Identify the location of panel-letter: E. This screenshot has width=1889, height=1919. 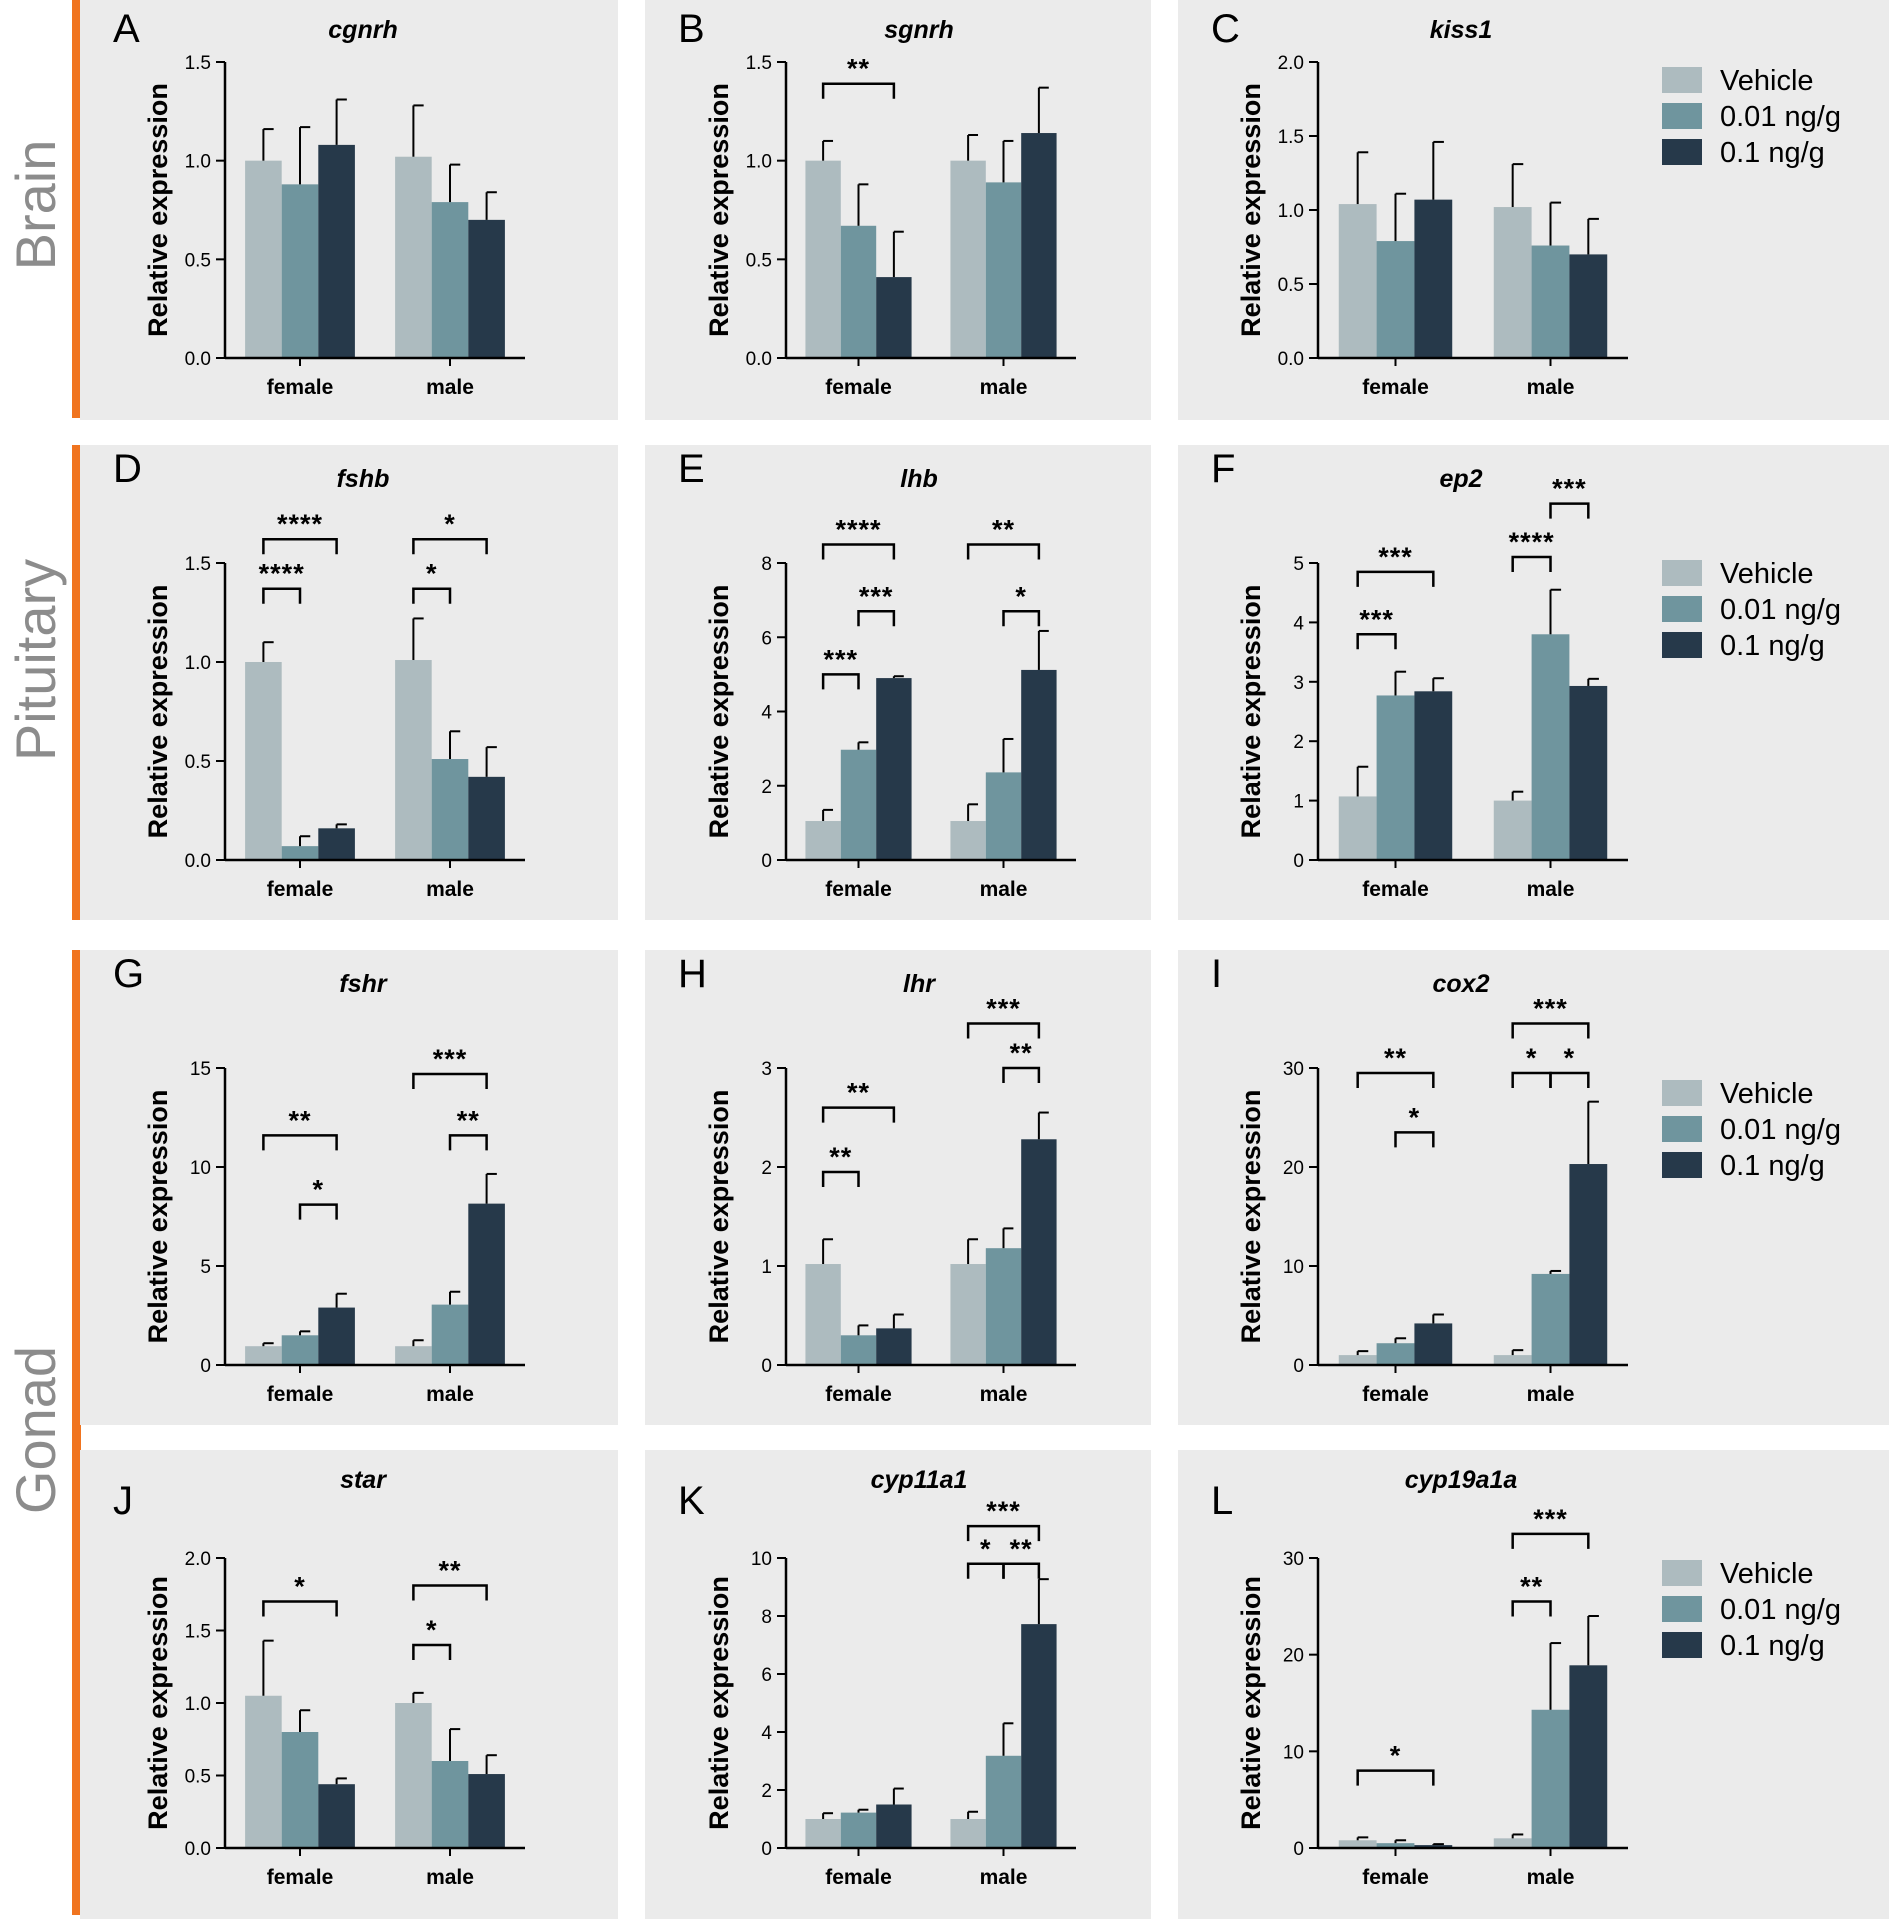
(691, 469).